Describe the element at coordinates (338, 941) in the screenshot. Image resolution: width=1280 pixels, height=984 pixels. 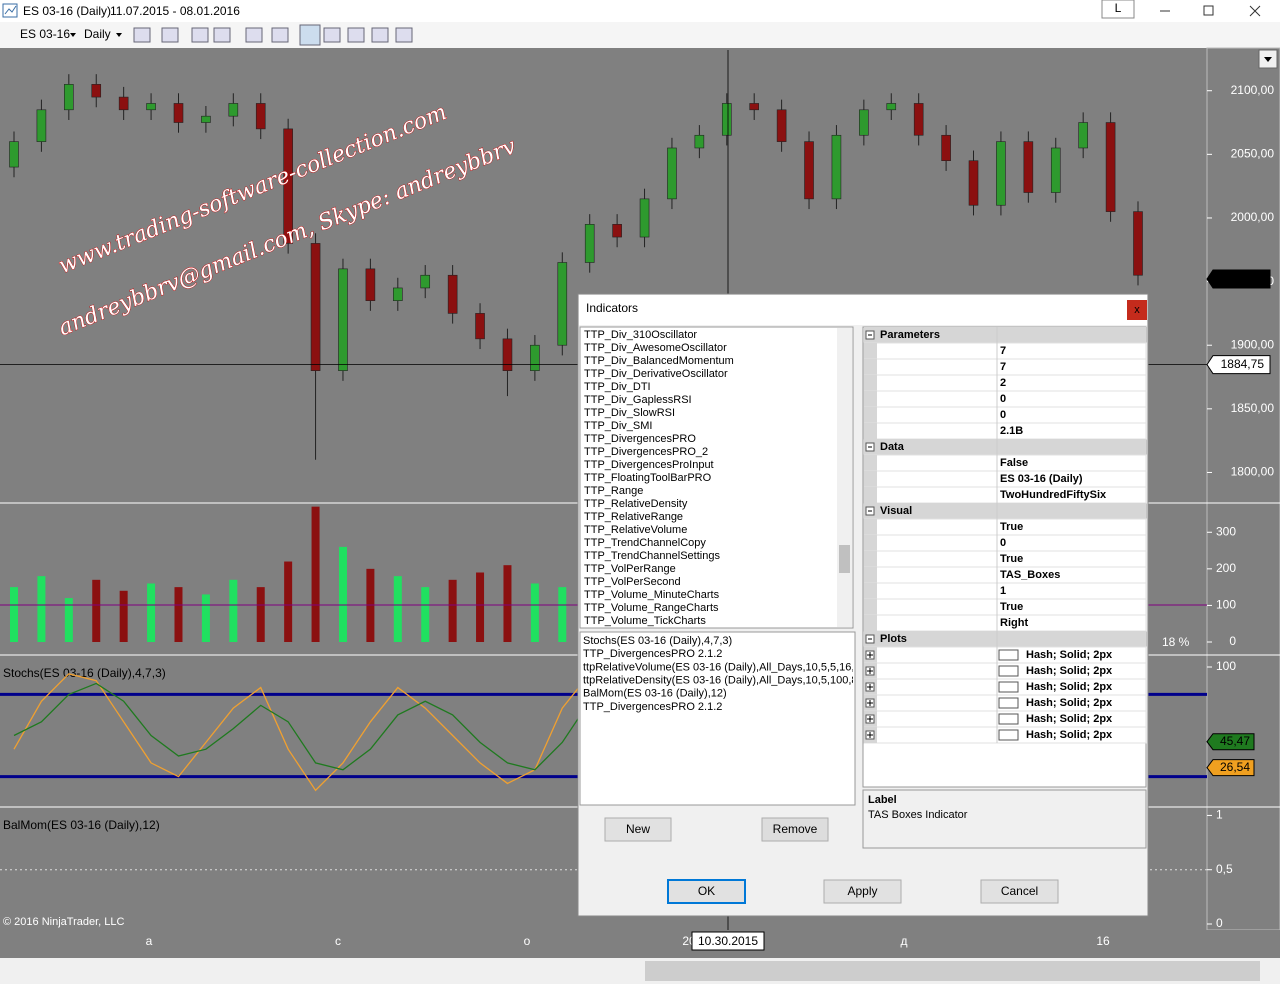
I see `x-tick-label: с` at that location.